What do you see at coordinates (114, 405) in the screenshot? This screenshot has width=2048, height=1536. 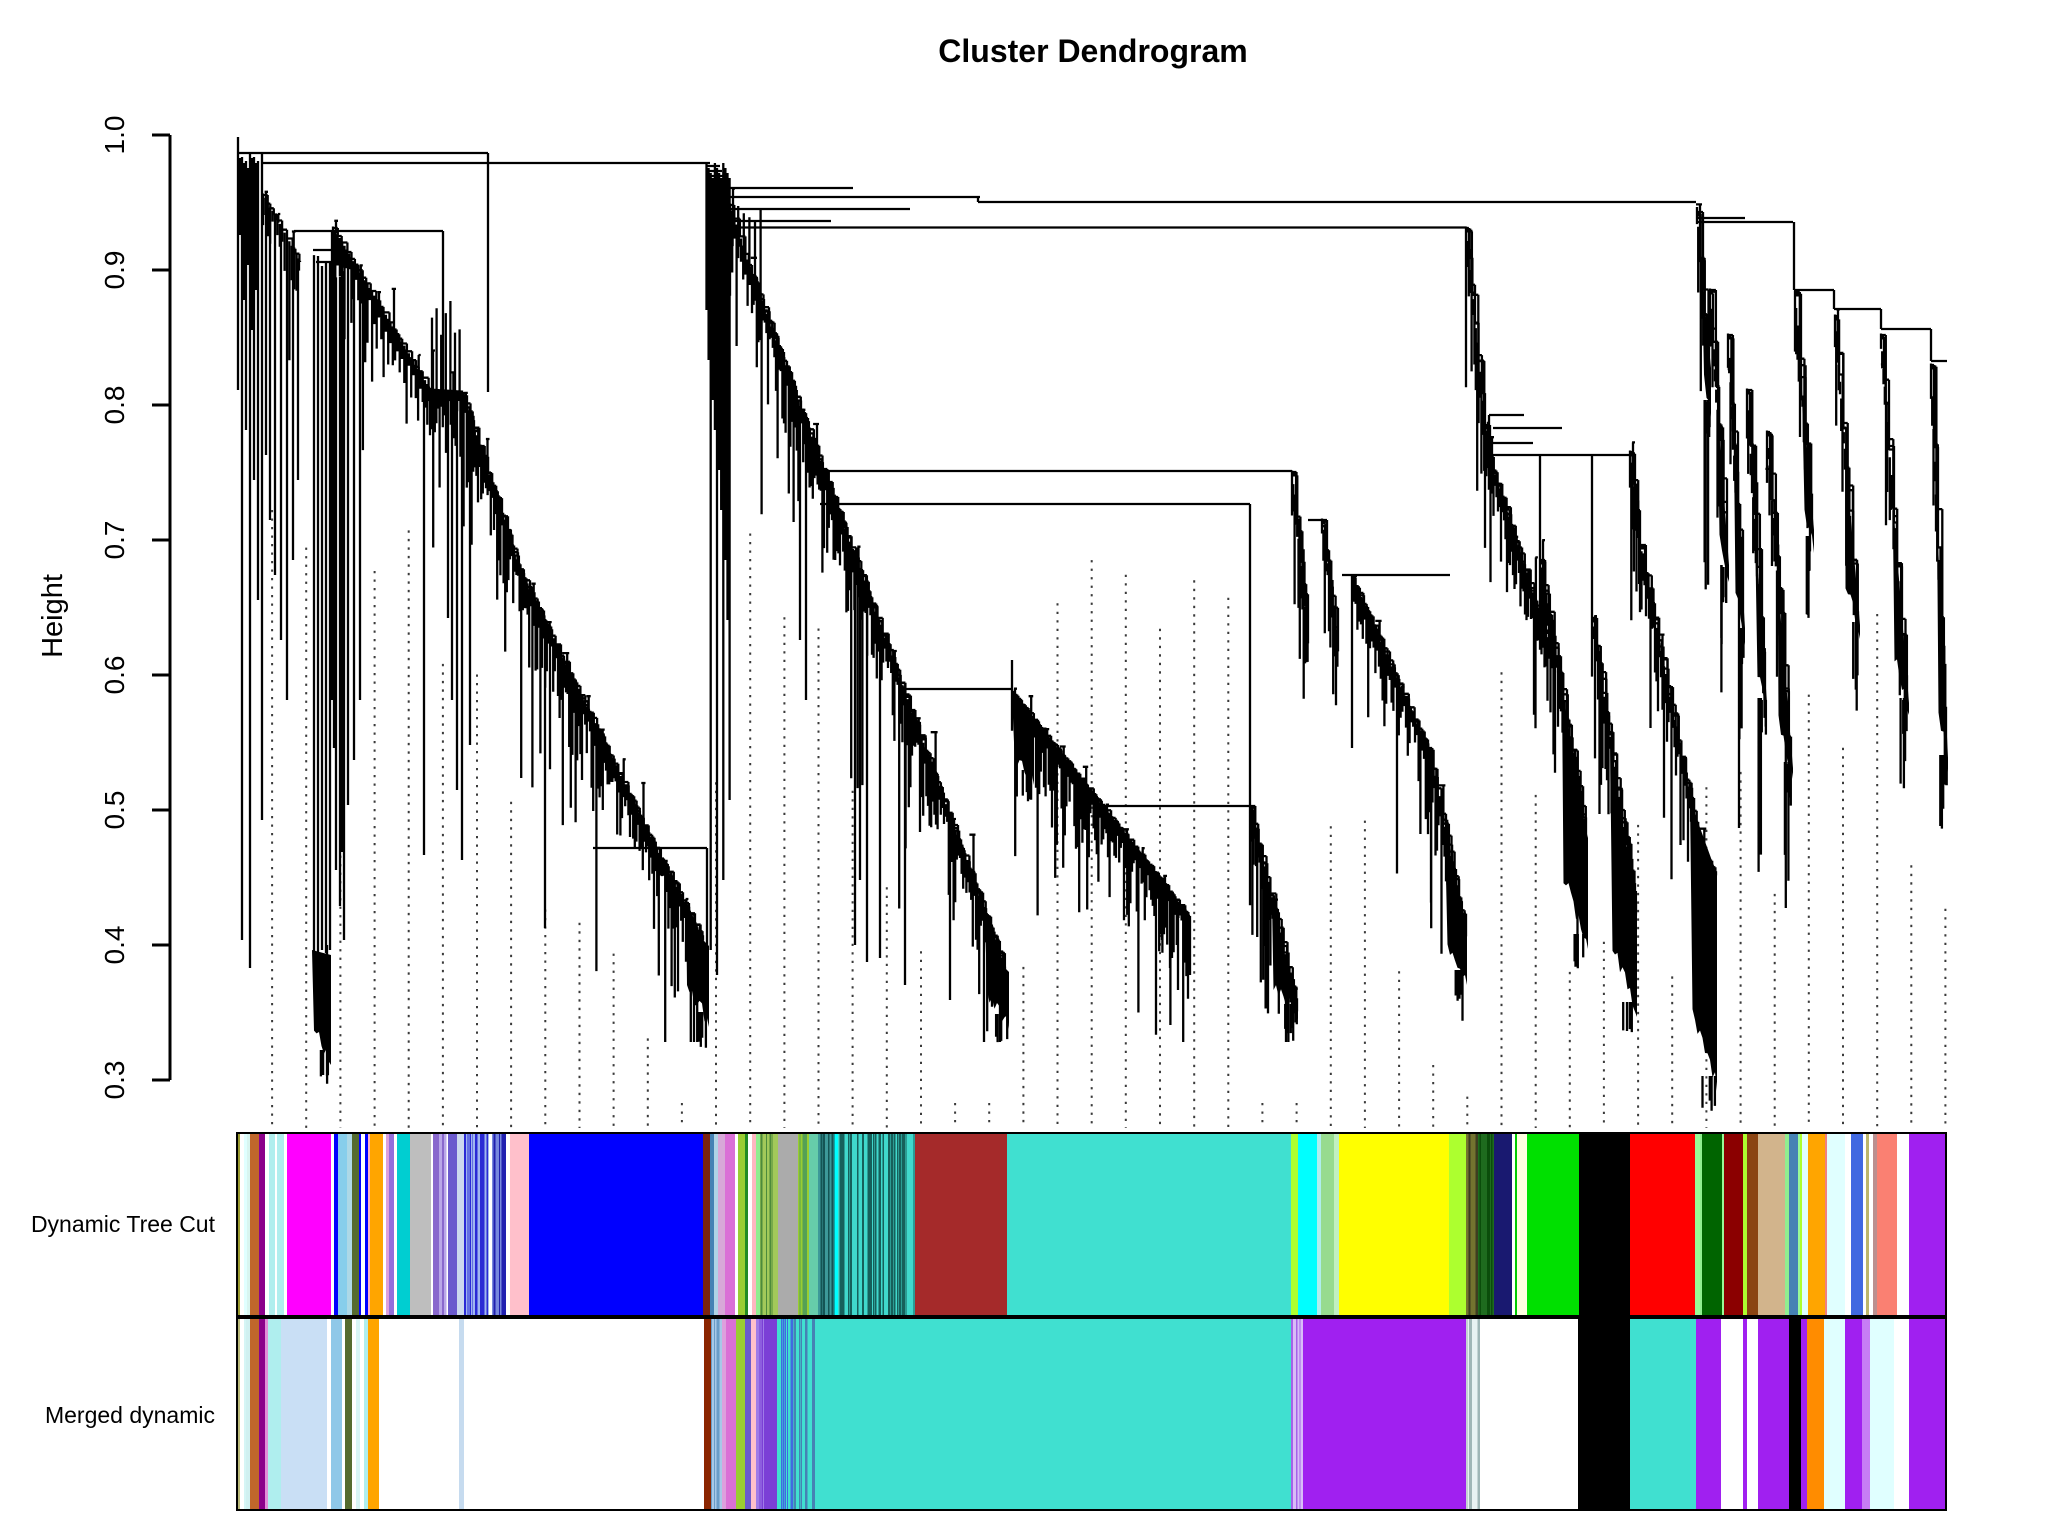 I see `svg-text: 0.8` at bounding box center [114, 405].